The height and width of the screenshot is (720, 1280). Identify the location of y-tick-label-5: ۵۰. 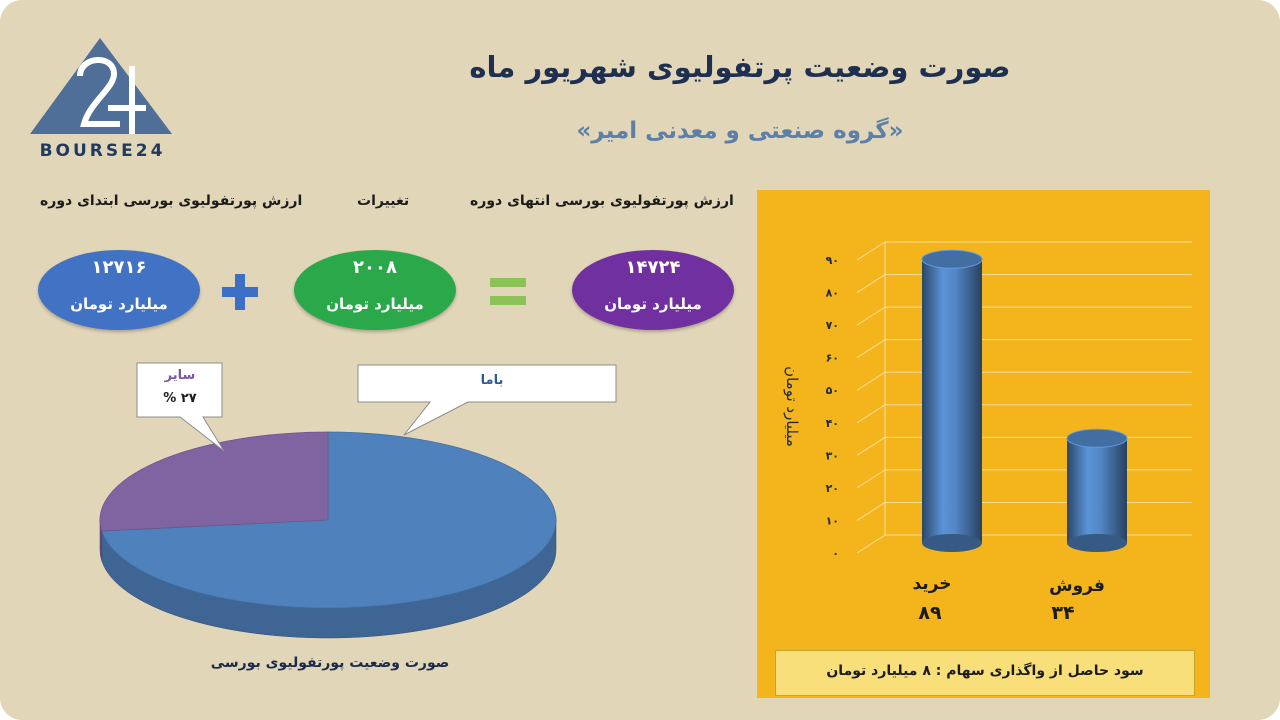
(832, 390).